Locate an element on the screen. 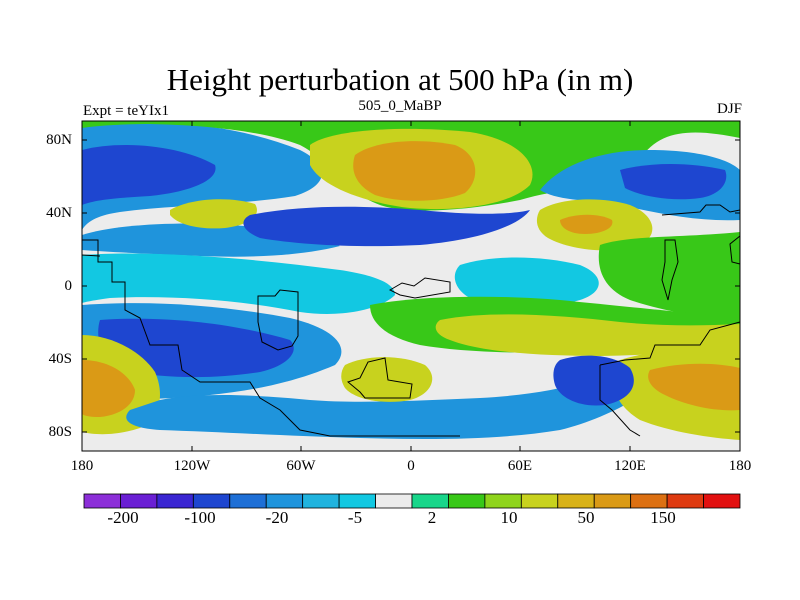 Image resolution: width=800 pixels, height=600 pixels. region-south-positive-band is located at coordinates (587, 335).